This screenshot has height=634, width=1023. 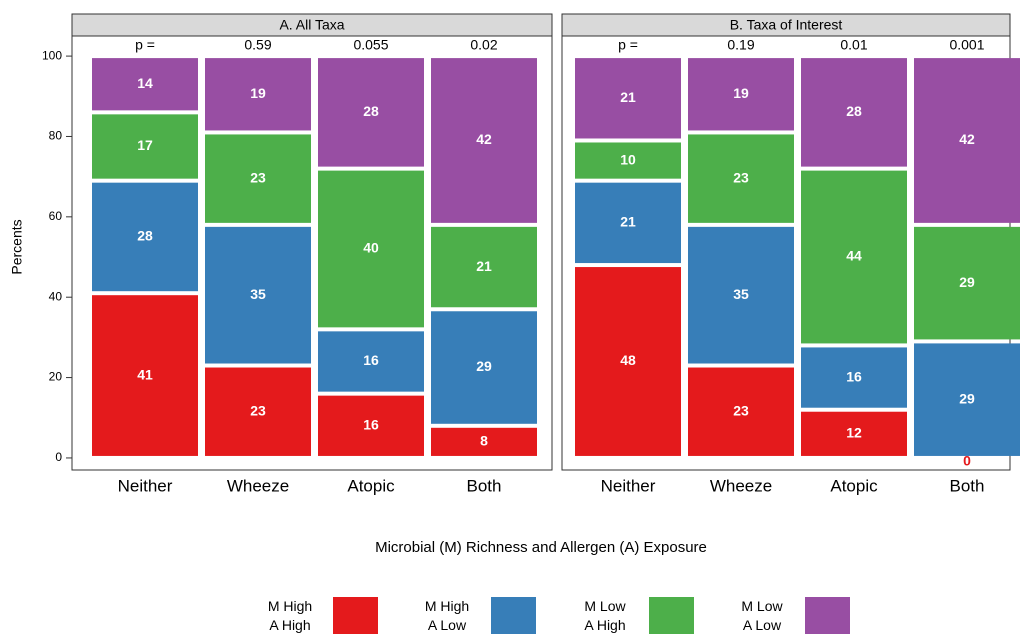 I want to click on data-label: 8, so click(x=484, y=441).